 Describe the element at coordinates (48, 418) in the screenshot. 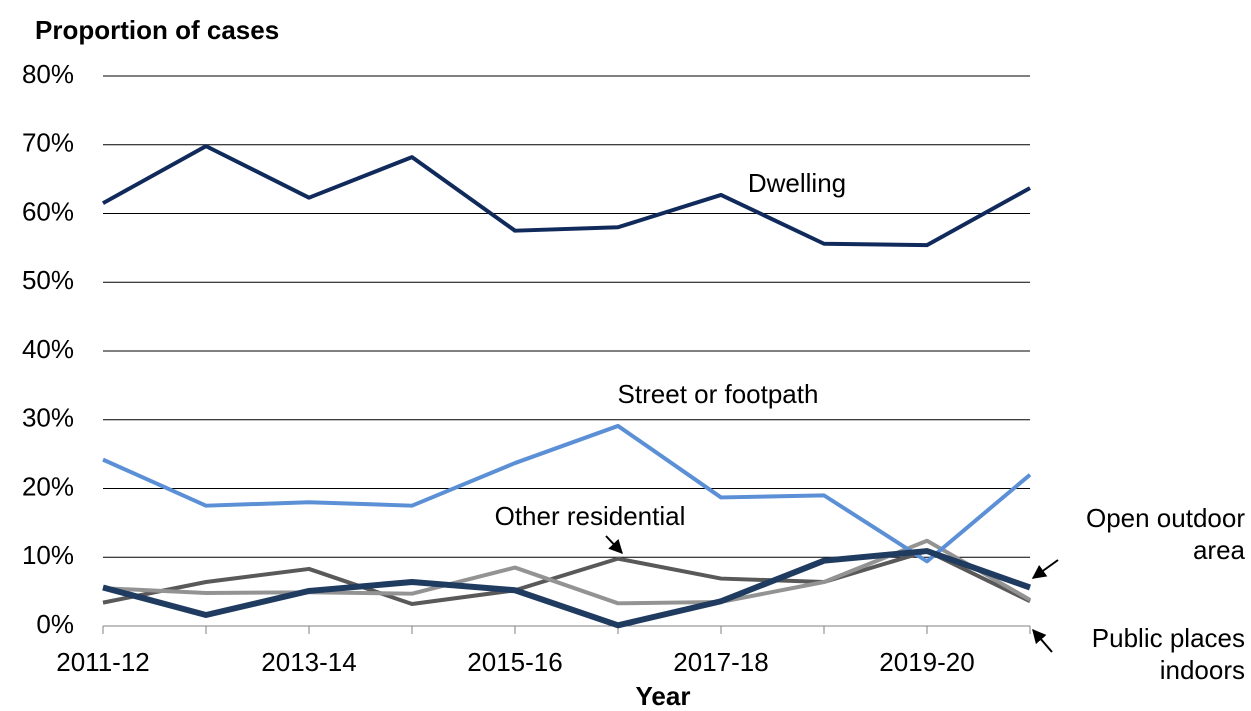

I see `y-tick-label: 30%` at that location.